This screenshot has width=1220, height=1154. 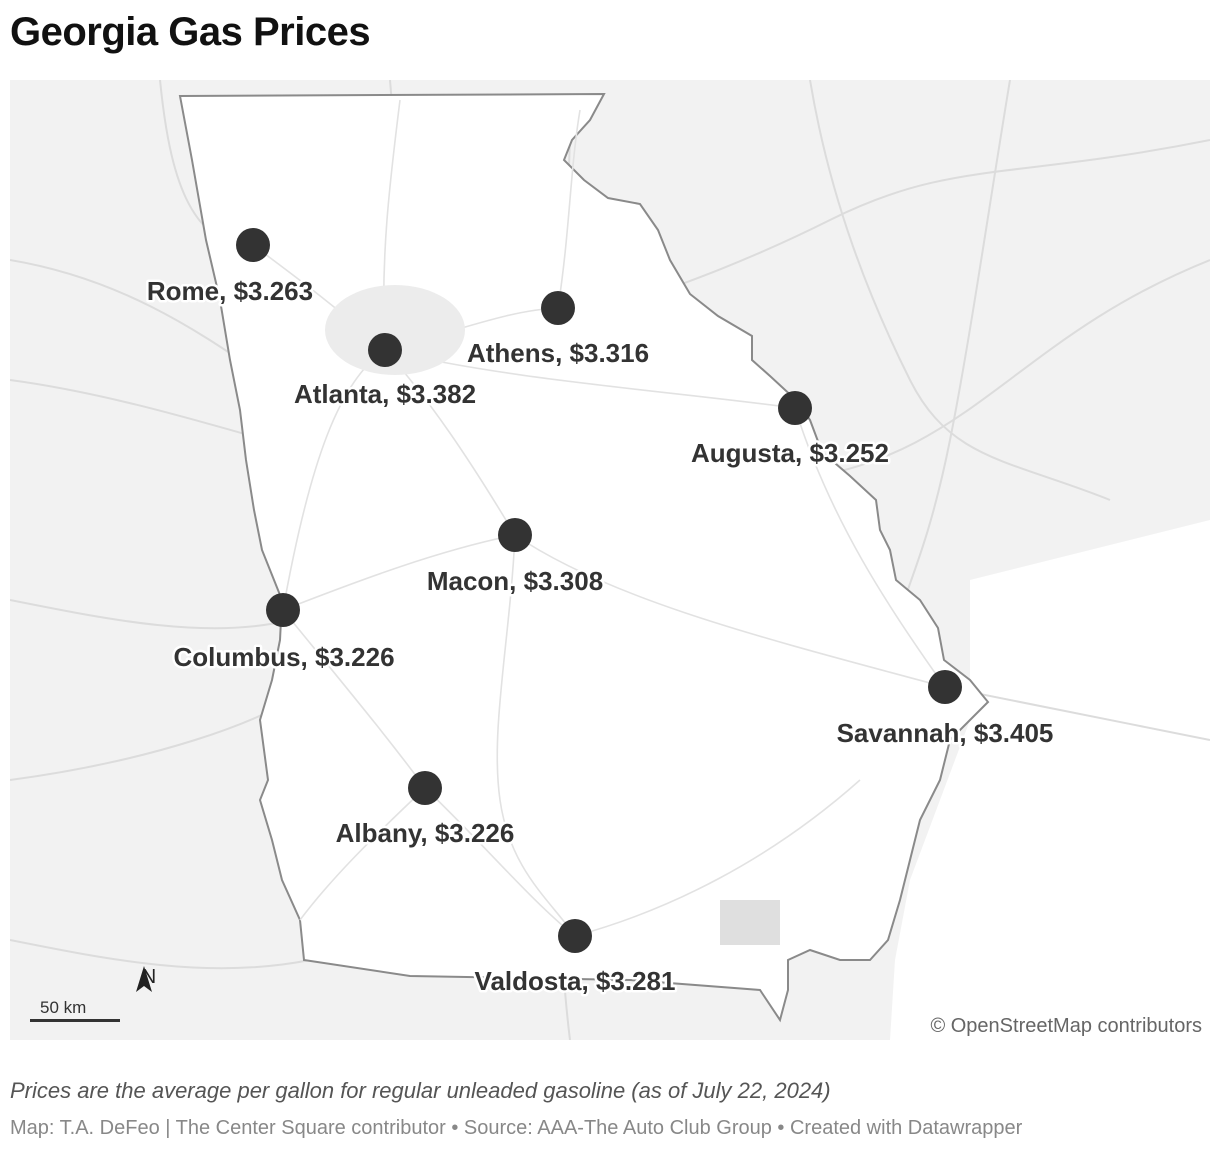 I want to click on scale-bar: 50 km, so click(x=75, y=1010).